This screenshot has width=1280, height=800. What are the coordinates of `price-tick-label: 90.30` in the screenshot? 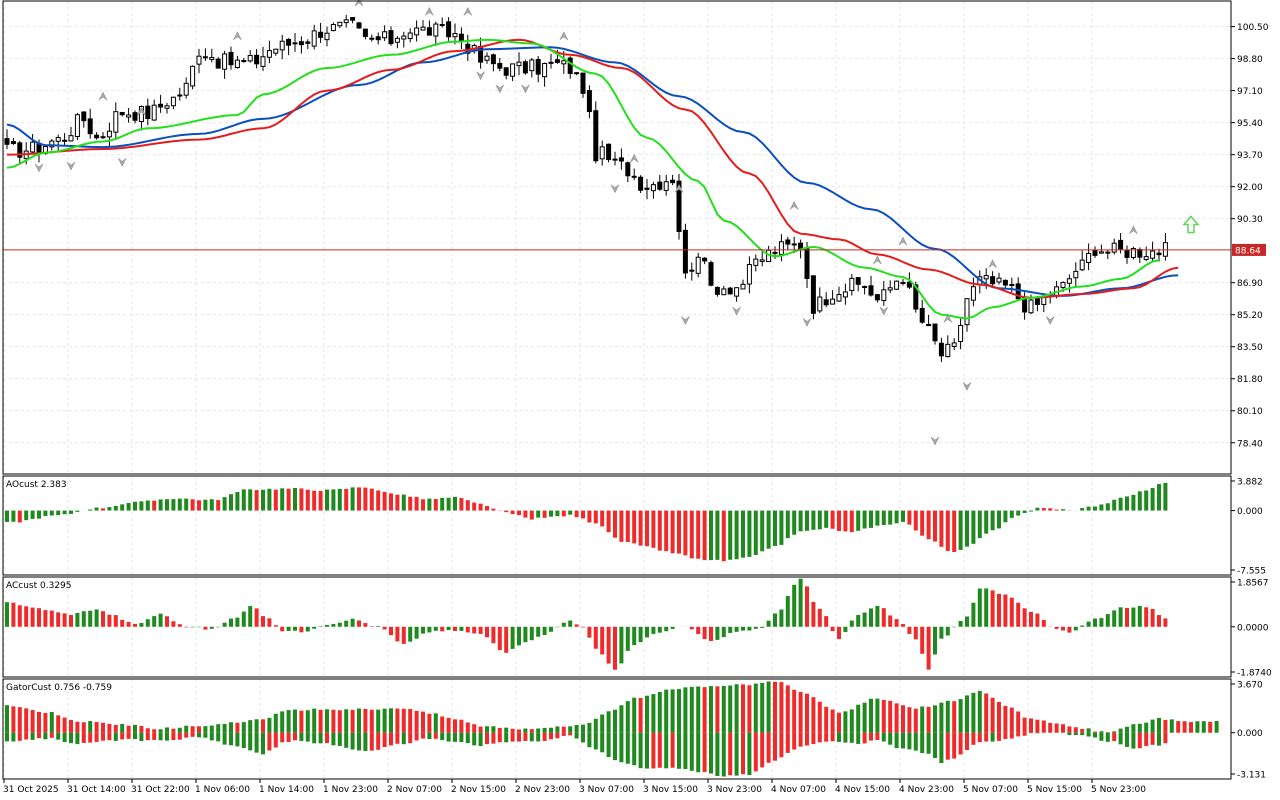 It's located at (1250, 220).